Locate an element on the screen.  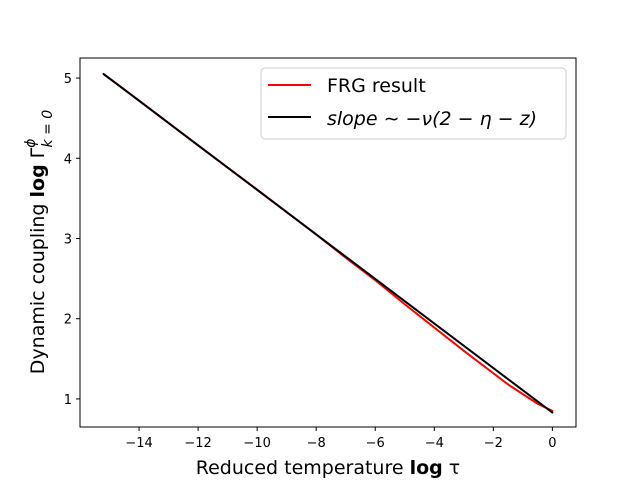
x-axis-label: Reduced temperature log τ is located at coordinates (328, 468).